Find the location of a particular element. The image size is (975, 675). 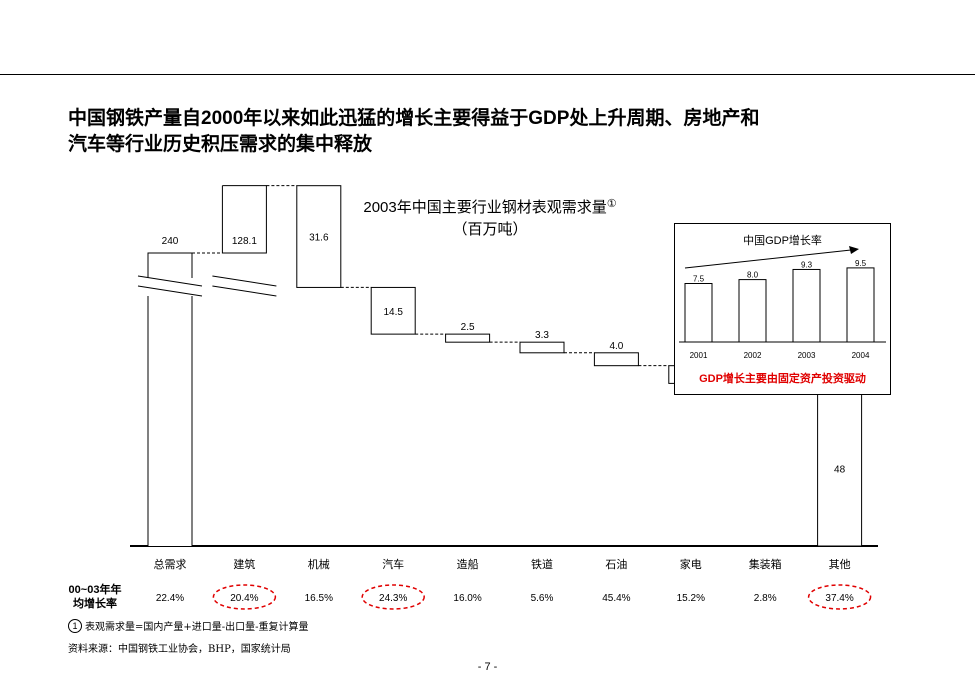

gdp-value-label-2001: 7.5 is located at coordinates (699, 279).